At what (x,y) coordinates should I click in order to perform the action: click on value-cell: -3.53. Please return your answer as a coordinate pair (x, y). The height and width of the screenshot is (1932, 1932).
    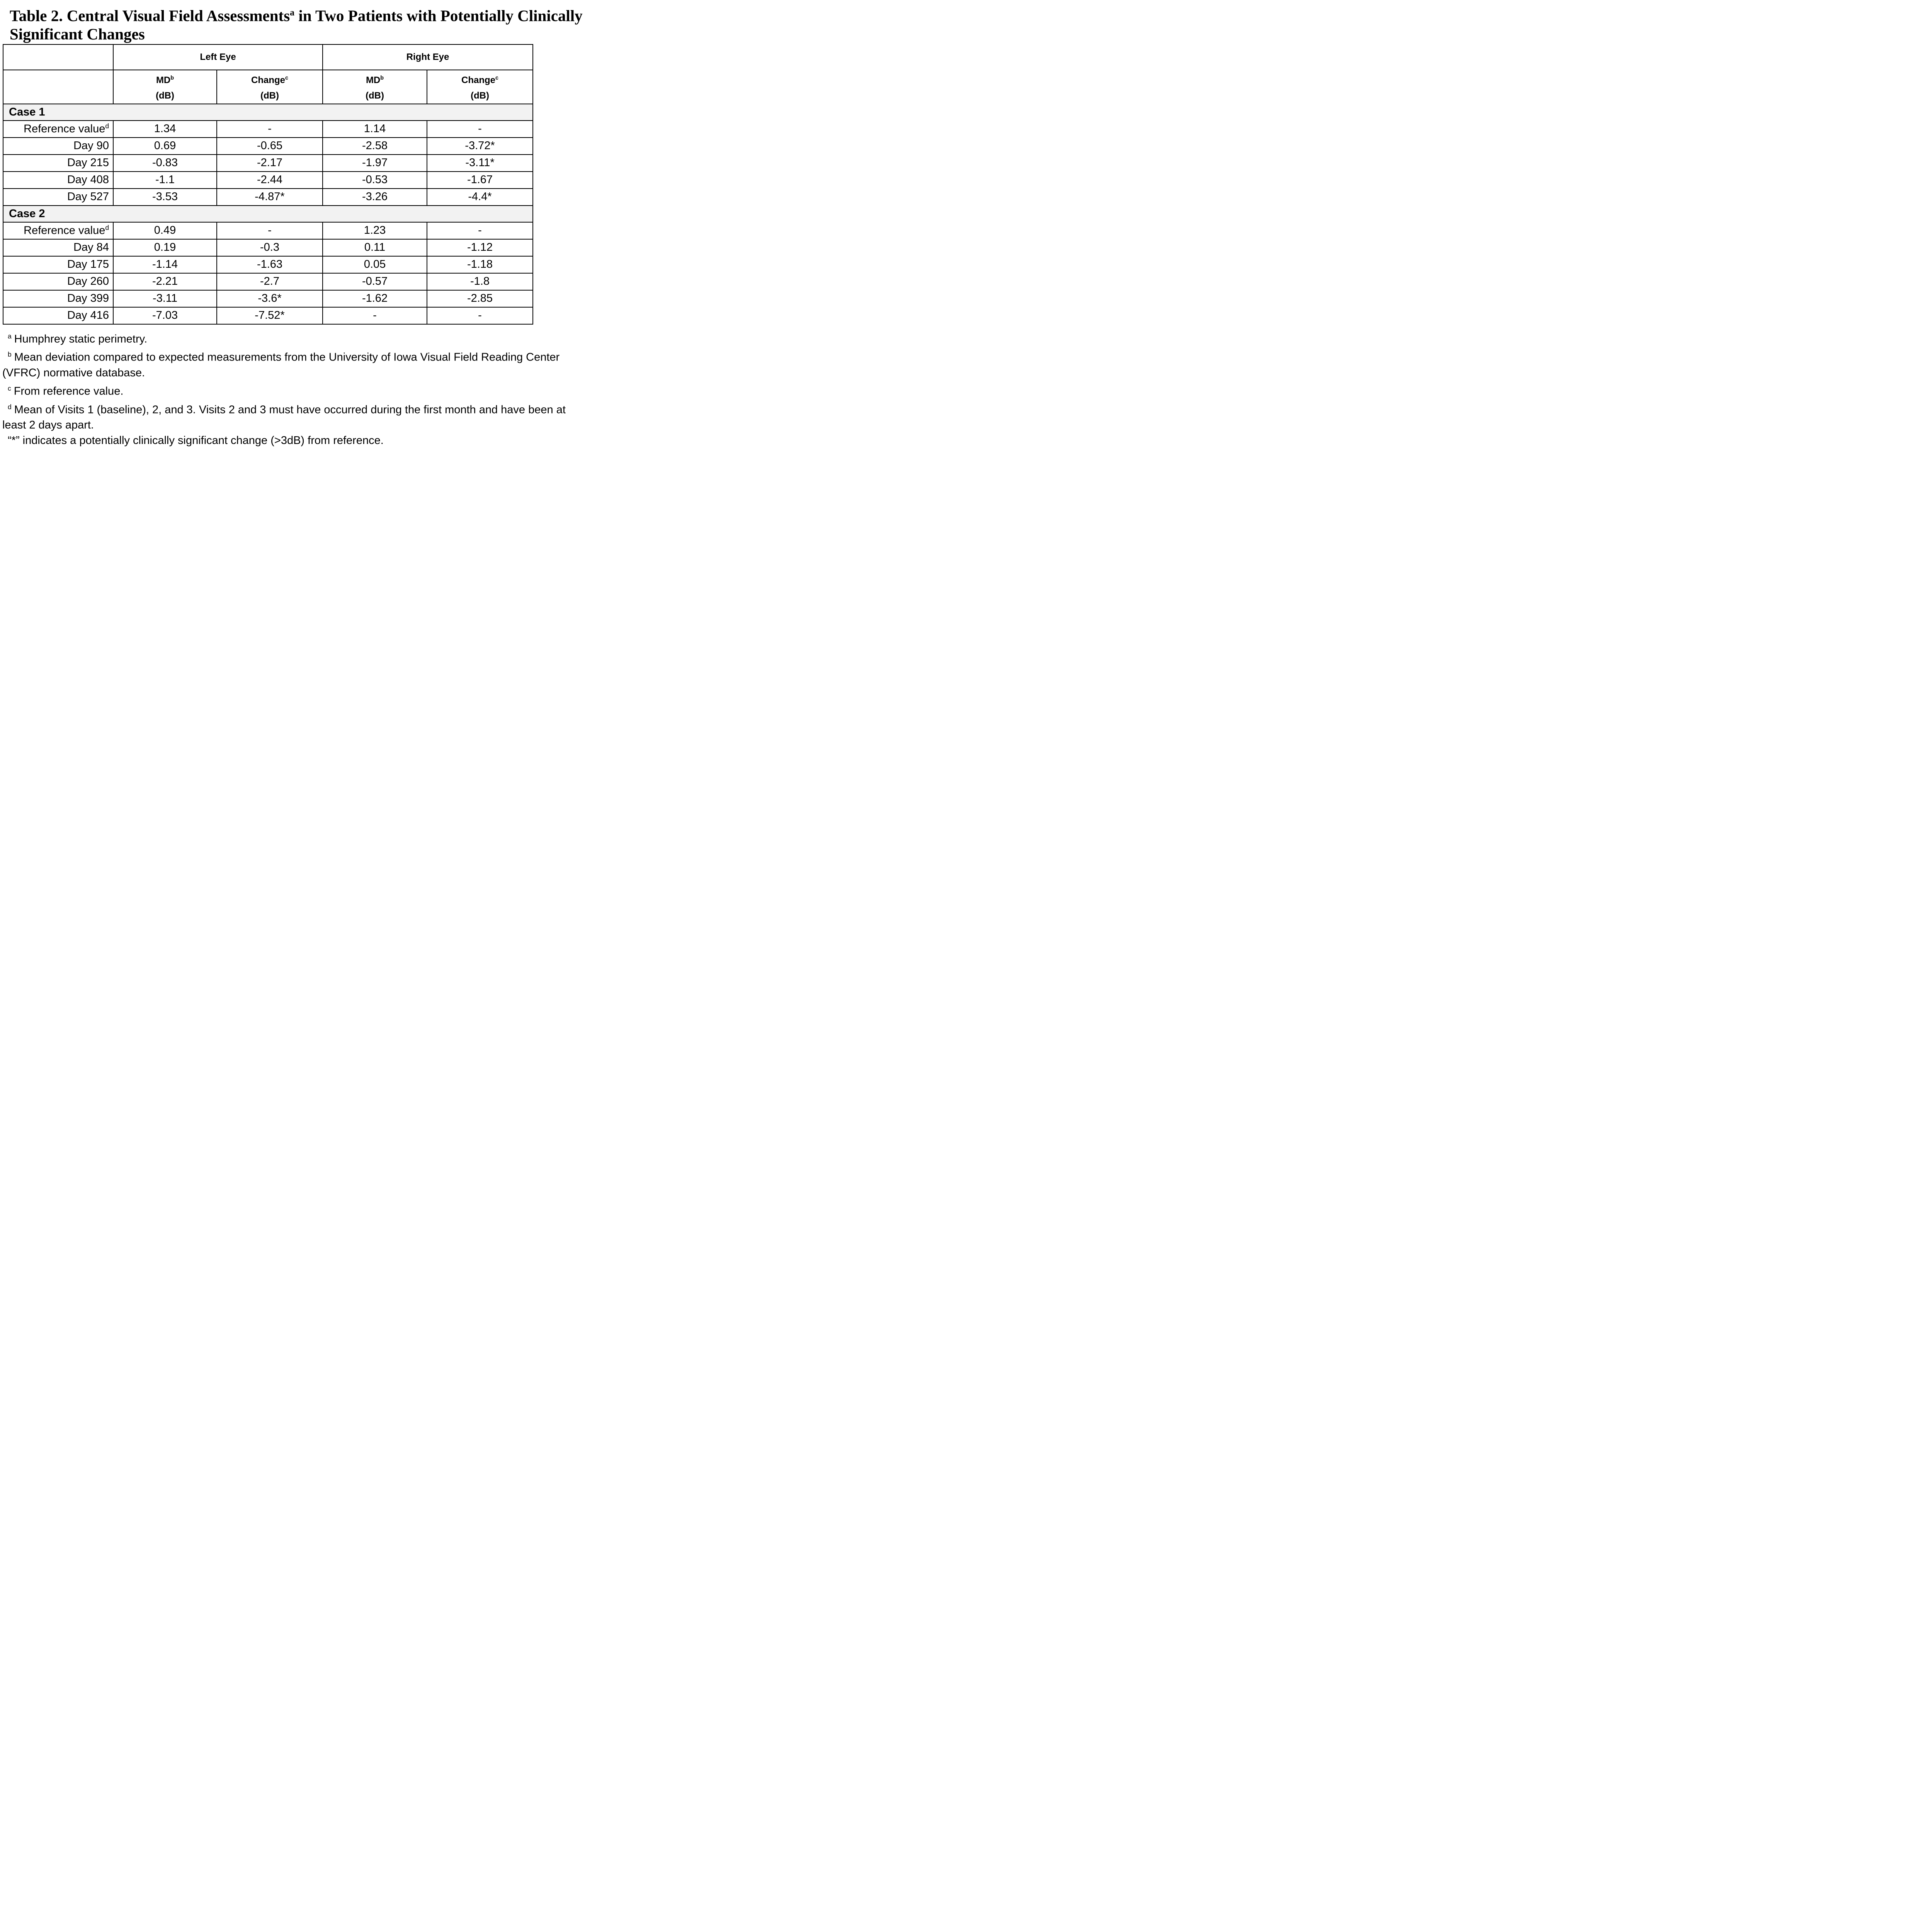
    Looking at the image, I should click on (165, 197).